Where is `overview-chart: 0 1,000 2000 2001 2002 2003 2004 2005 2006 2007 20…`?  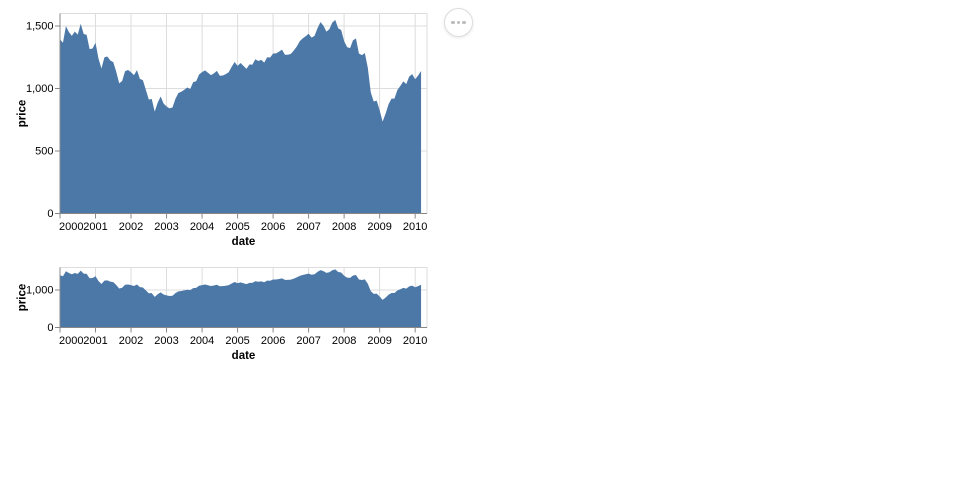 overview-chart: 0 1,000 2000 2001 2002 2003 2004 2005 2006 2007 20… is located at coordinates (222, 314).